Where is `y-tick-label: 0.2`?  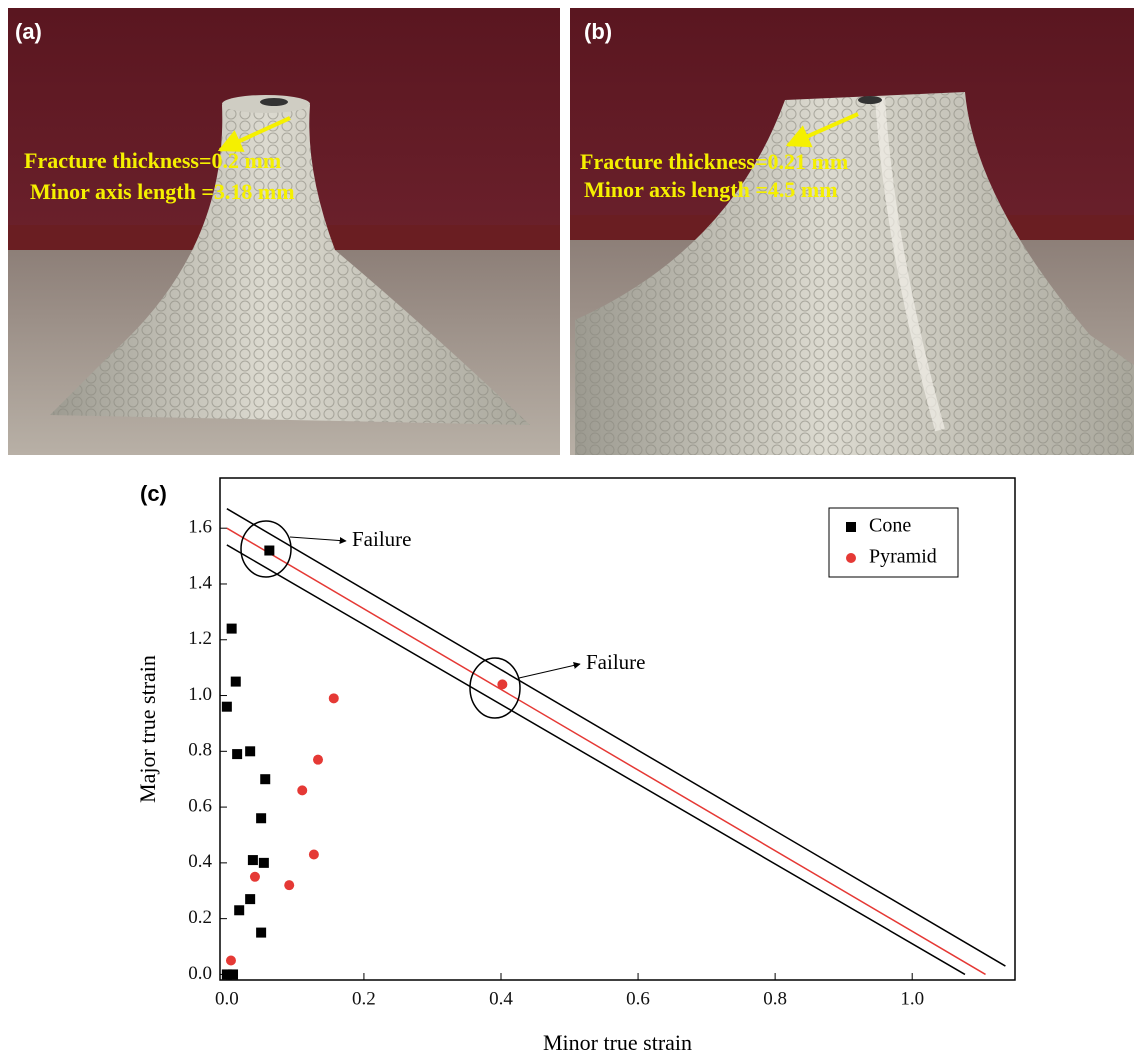 y-tick-label: 0.2 is located at coordinates (200, 917).